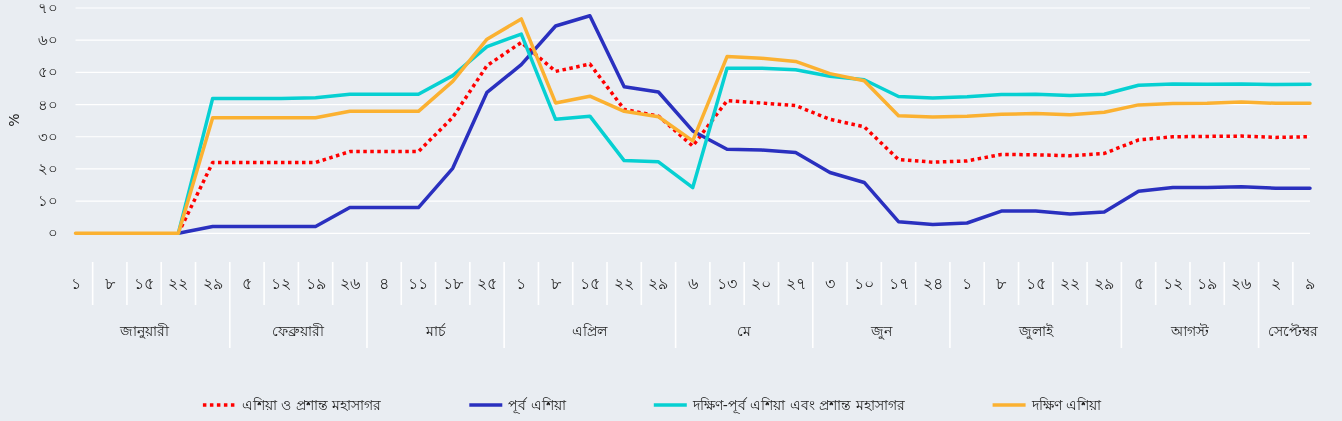 Image resolution: width=1342 pixels, height=421 pixels. What do you see at coordinates (537, 405) in the screenshot?
I see `legend-label: পূর্ব এশিয়া` at bounding box center [537, 405].